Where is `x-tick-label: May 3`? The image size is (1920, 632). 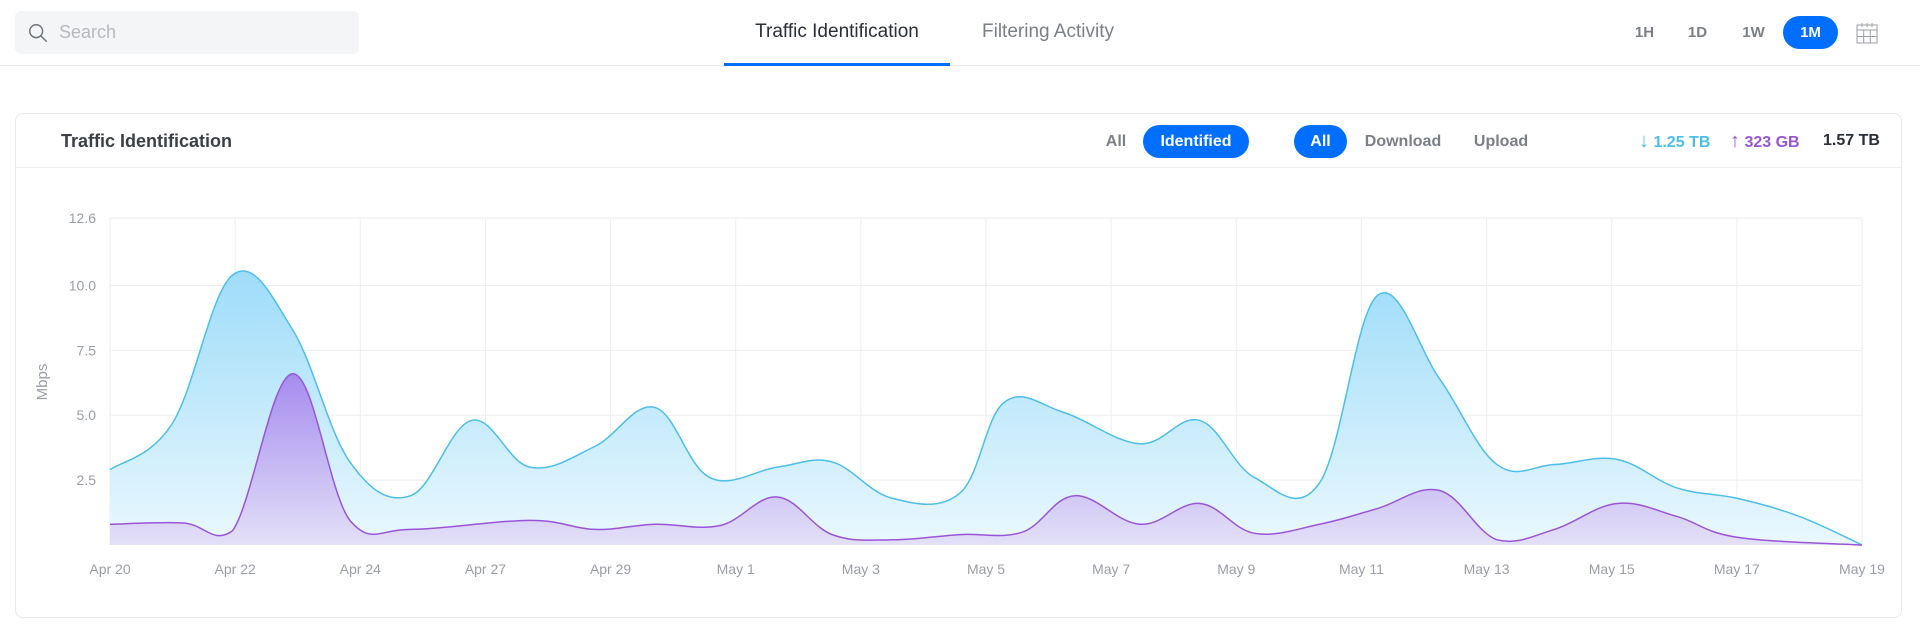 x-tick-label: May 3 is located at coordinates (861, 569).